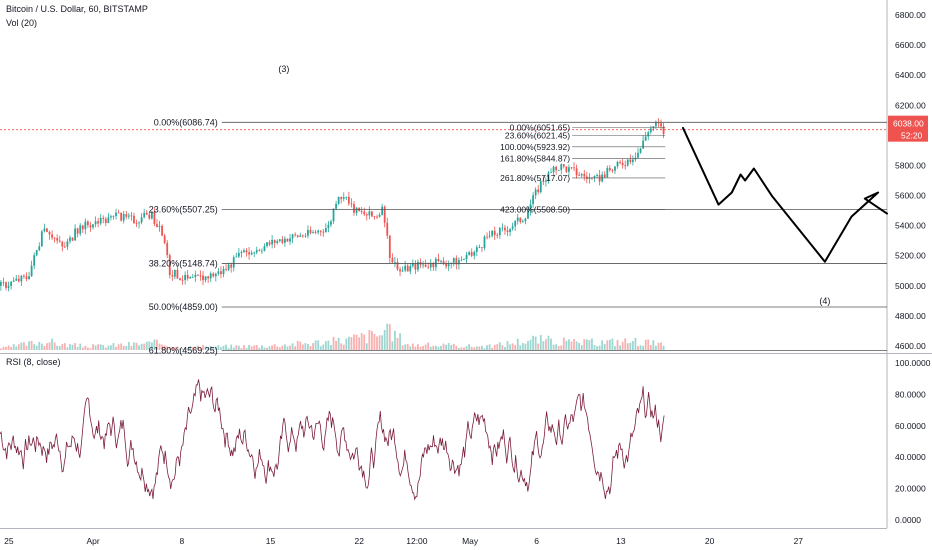 This screenshot has width=932, height=550. What do you see at coordinates (417, 541) in the screenshot?
I see `time-tick-label: 12:00` at bounding box center [417, 541].